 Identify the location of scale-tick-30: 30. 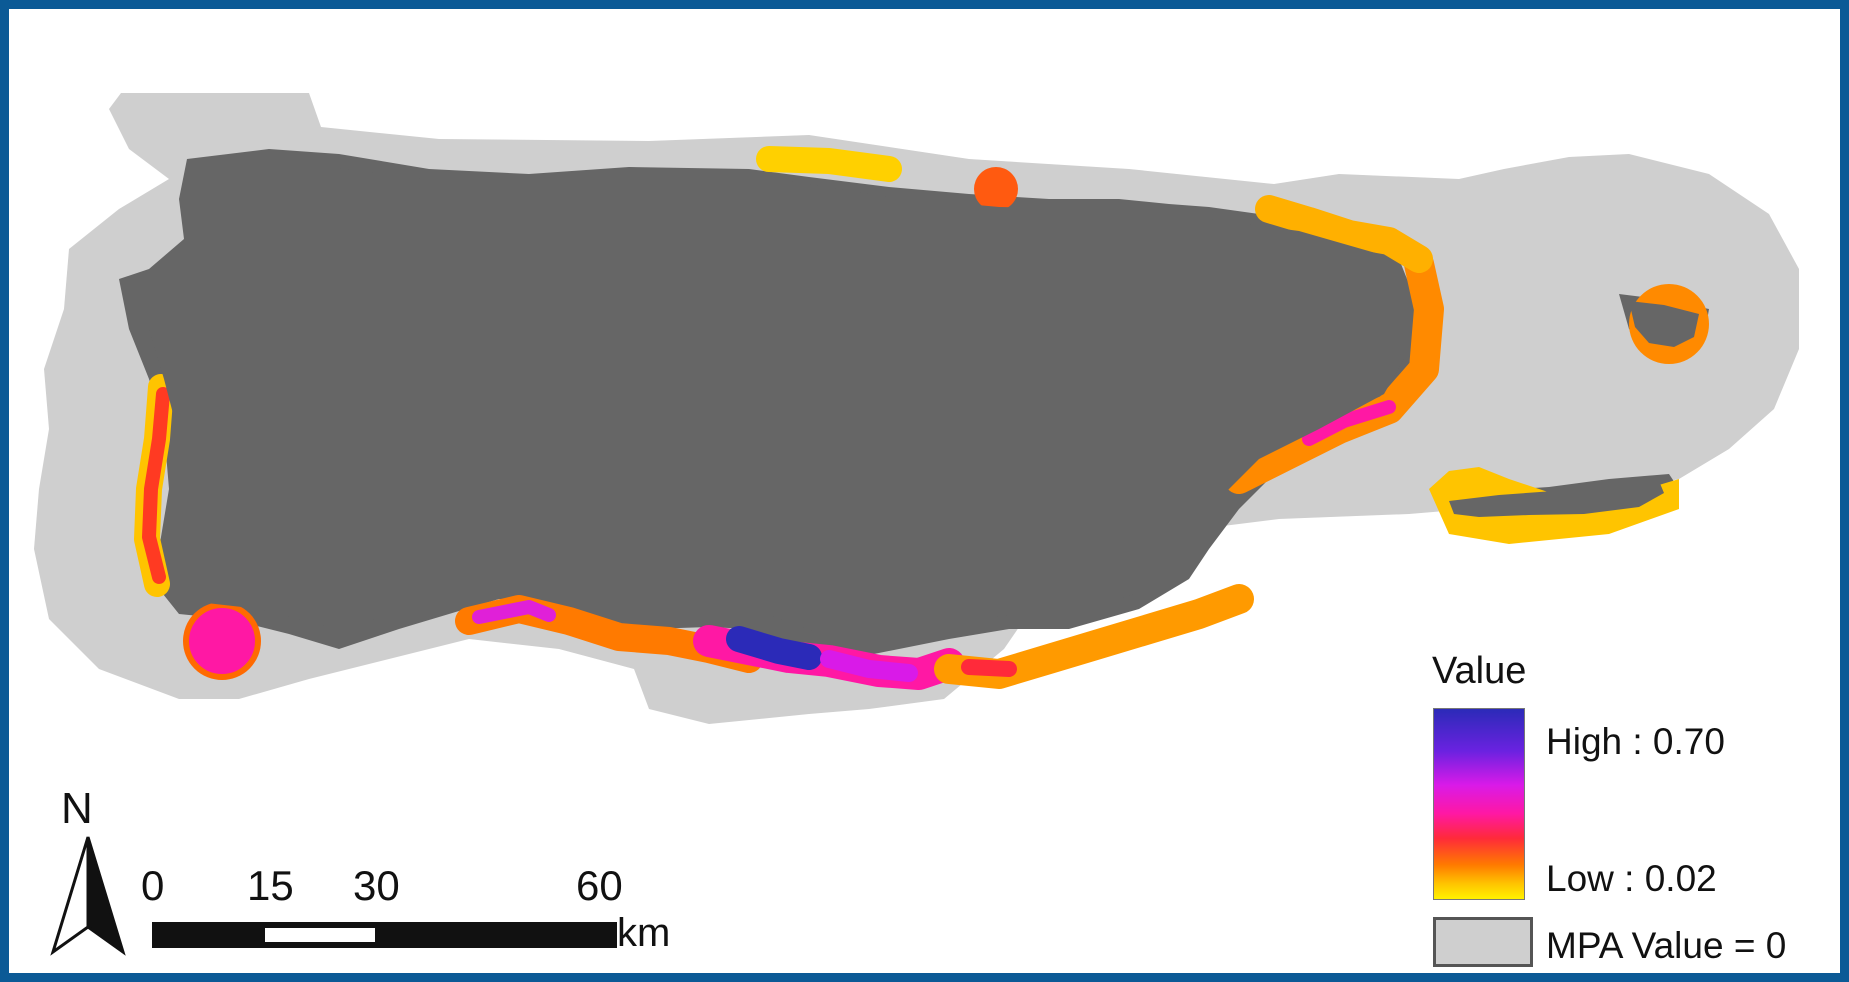
(376, 885).